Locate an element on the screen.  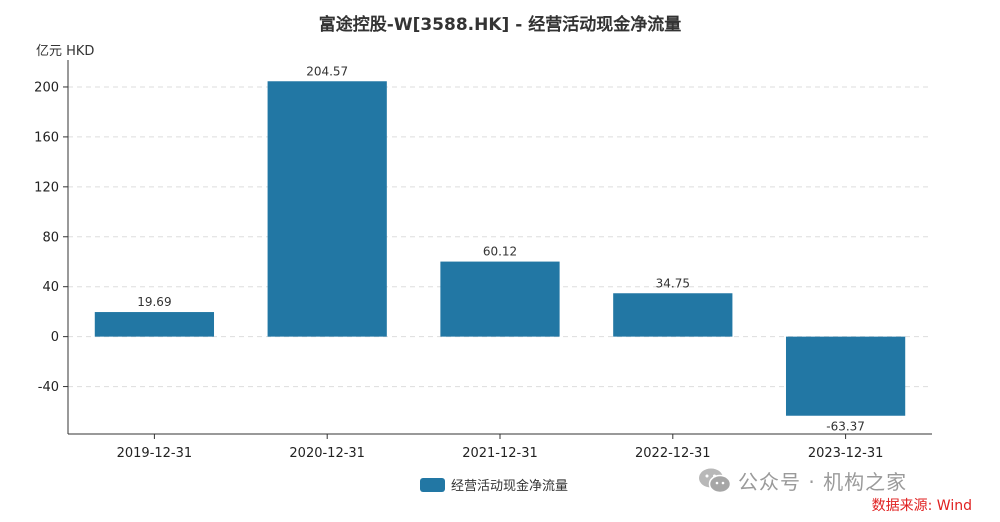
chart-title: 富途控股-W[3588.HK] - 经营活动现金净流量 is located at coordinates (500, 25).